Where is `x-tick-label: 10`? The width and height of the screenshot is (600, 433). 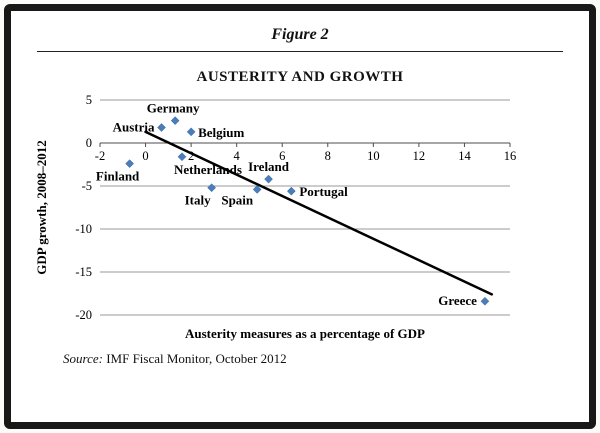 x-tick-label: 10 is located at coordinates (373, 156).